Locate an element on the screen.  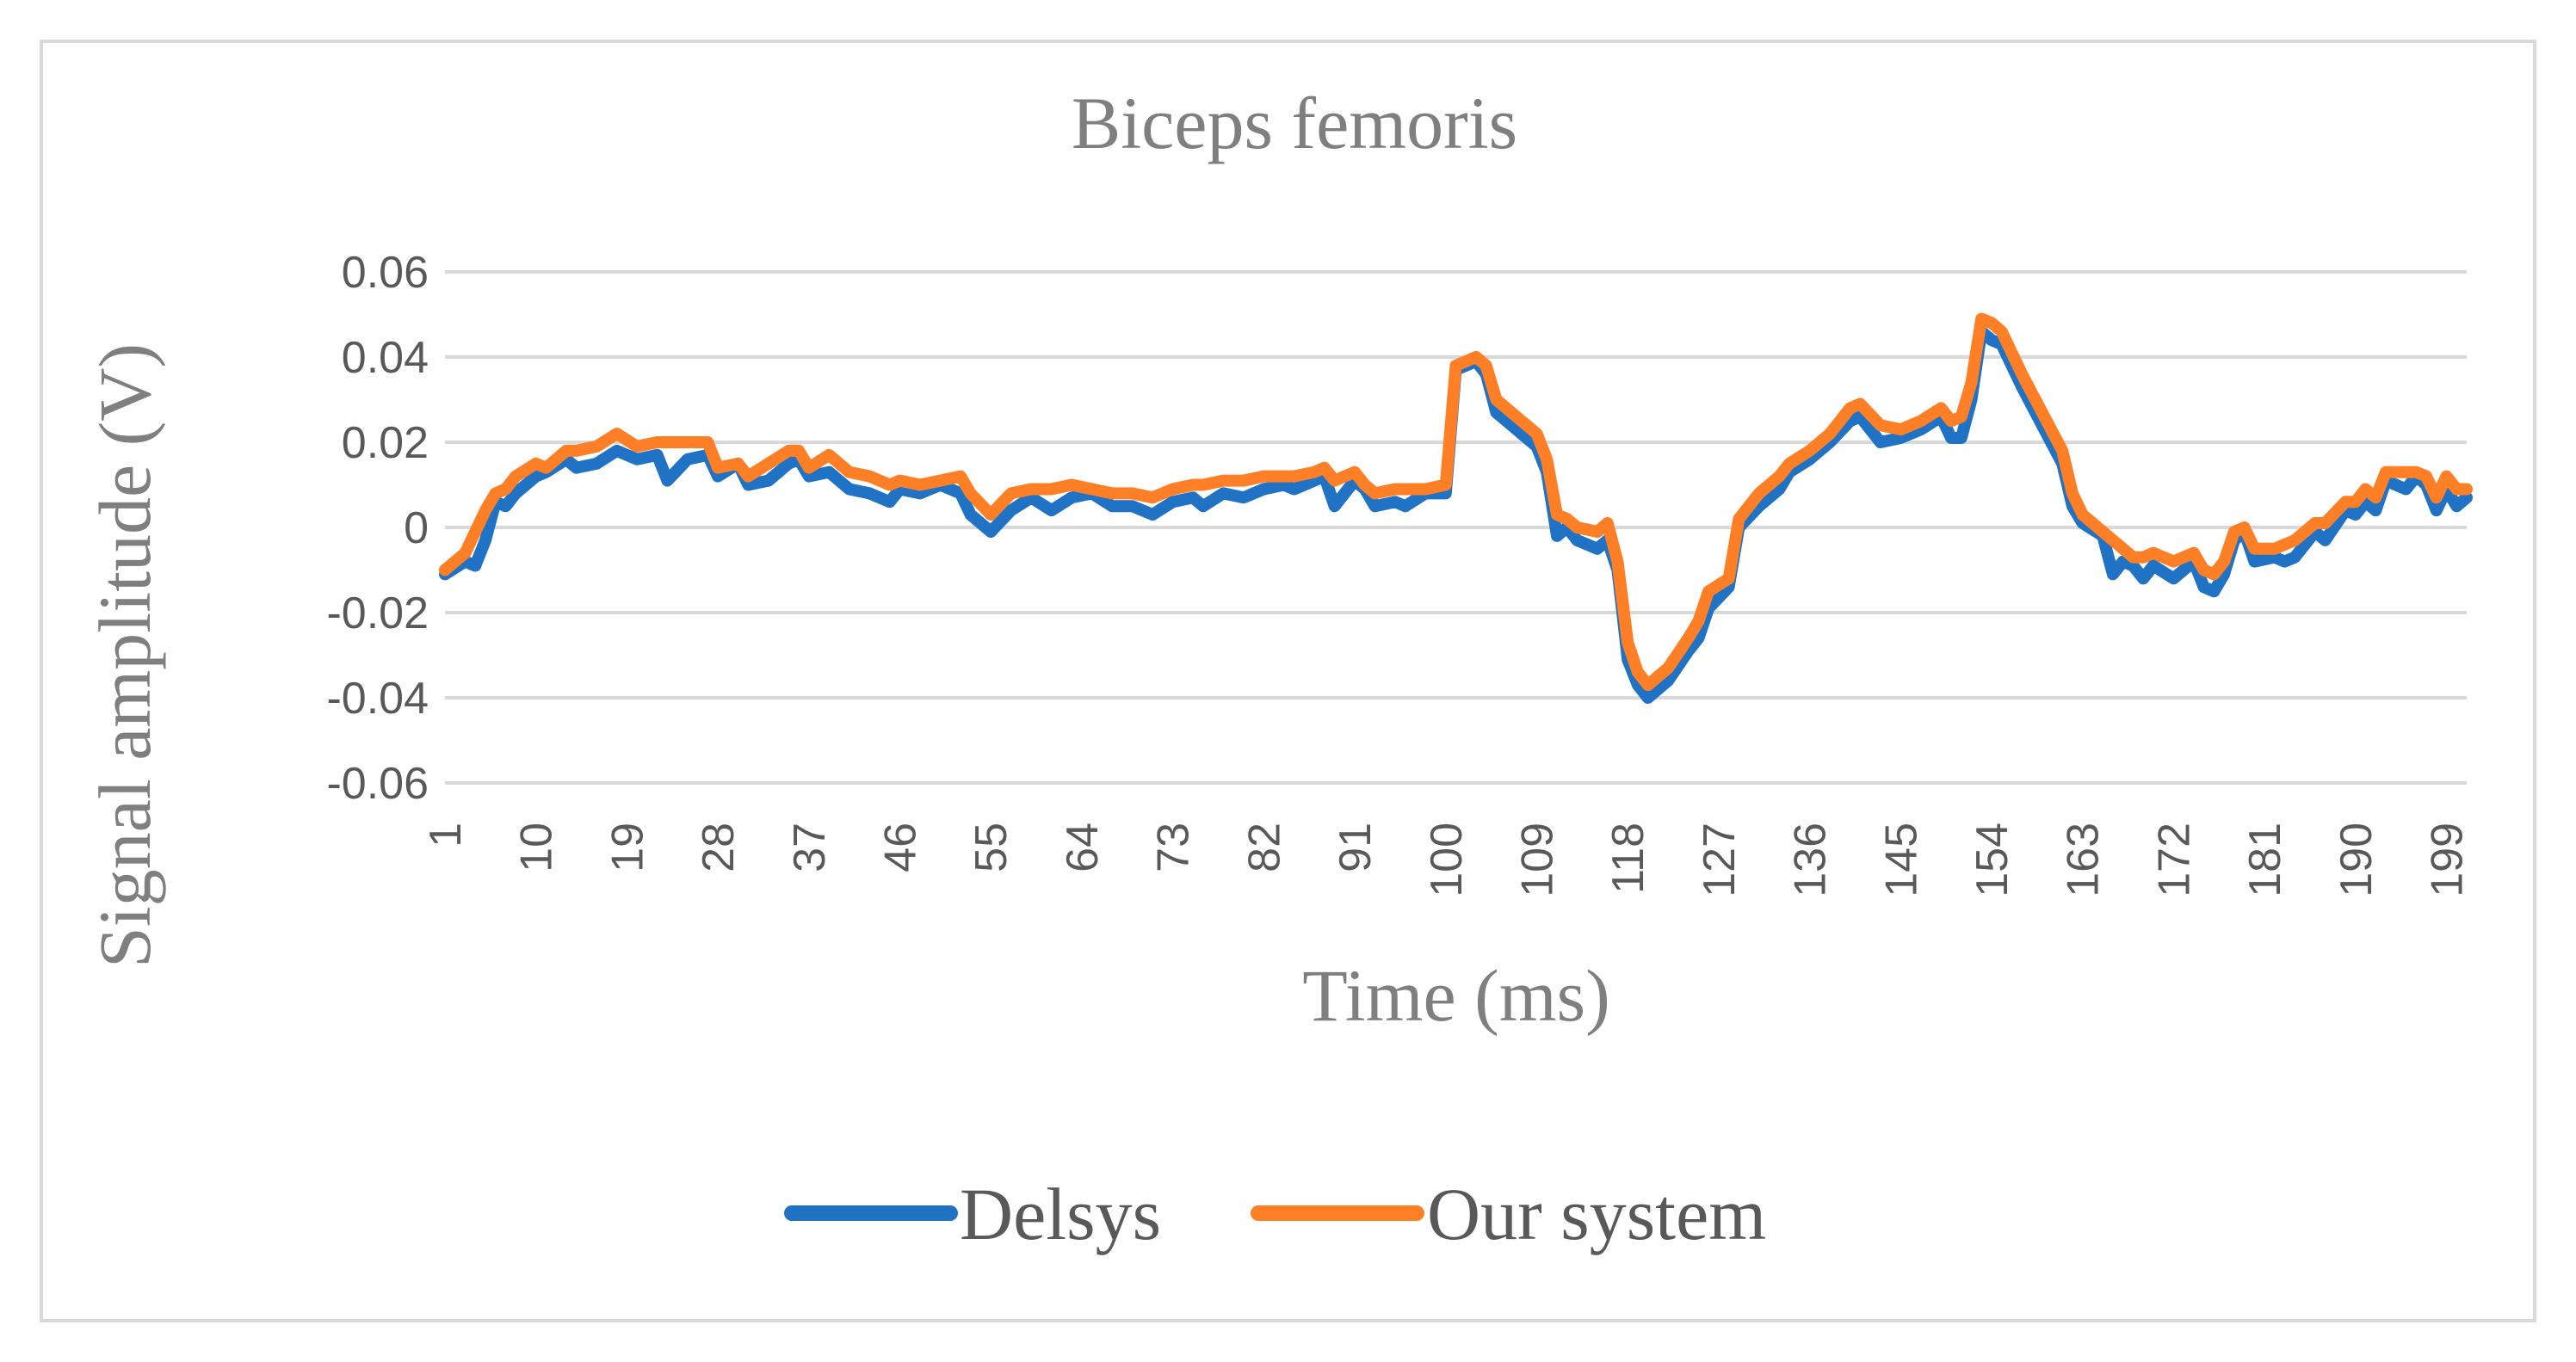
x-tick-label: 181 is located at coordinates (2265, 860).